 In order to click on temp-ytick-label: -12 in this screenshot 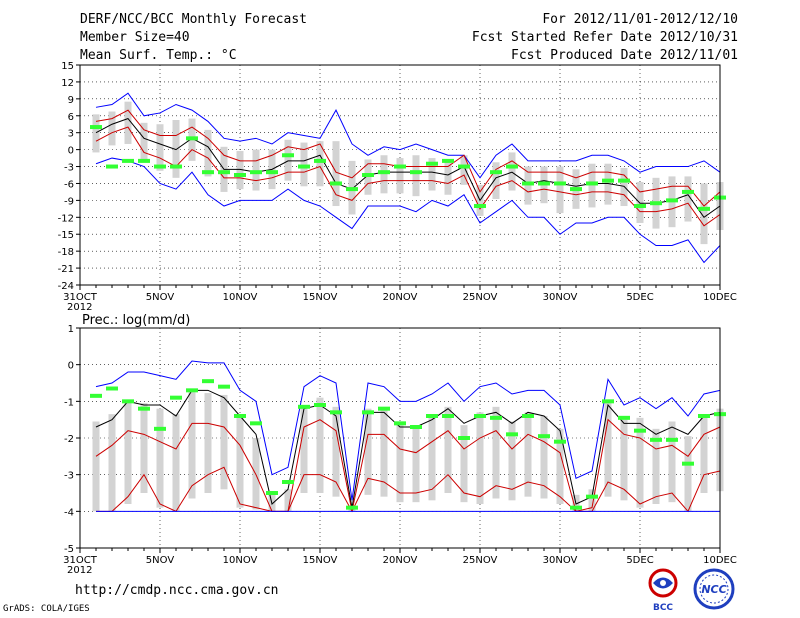, I will do `click(66, 218)`.